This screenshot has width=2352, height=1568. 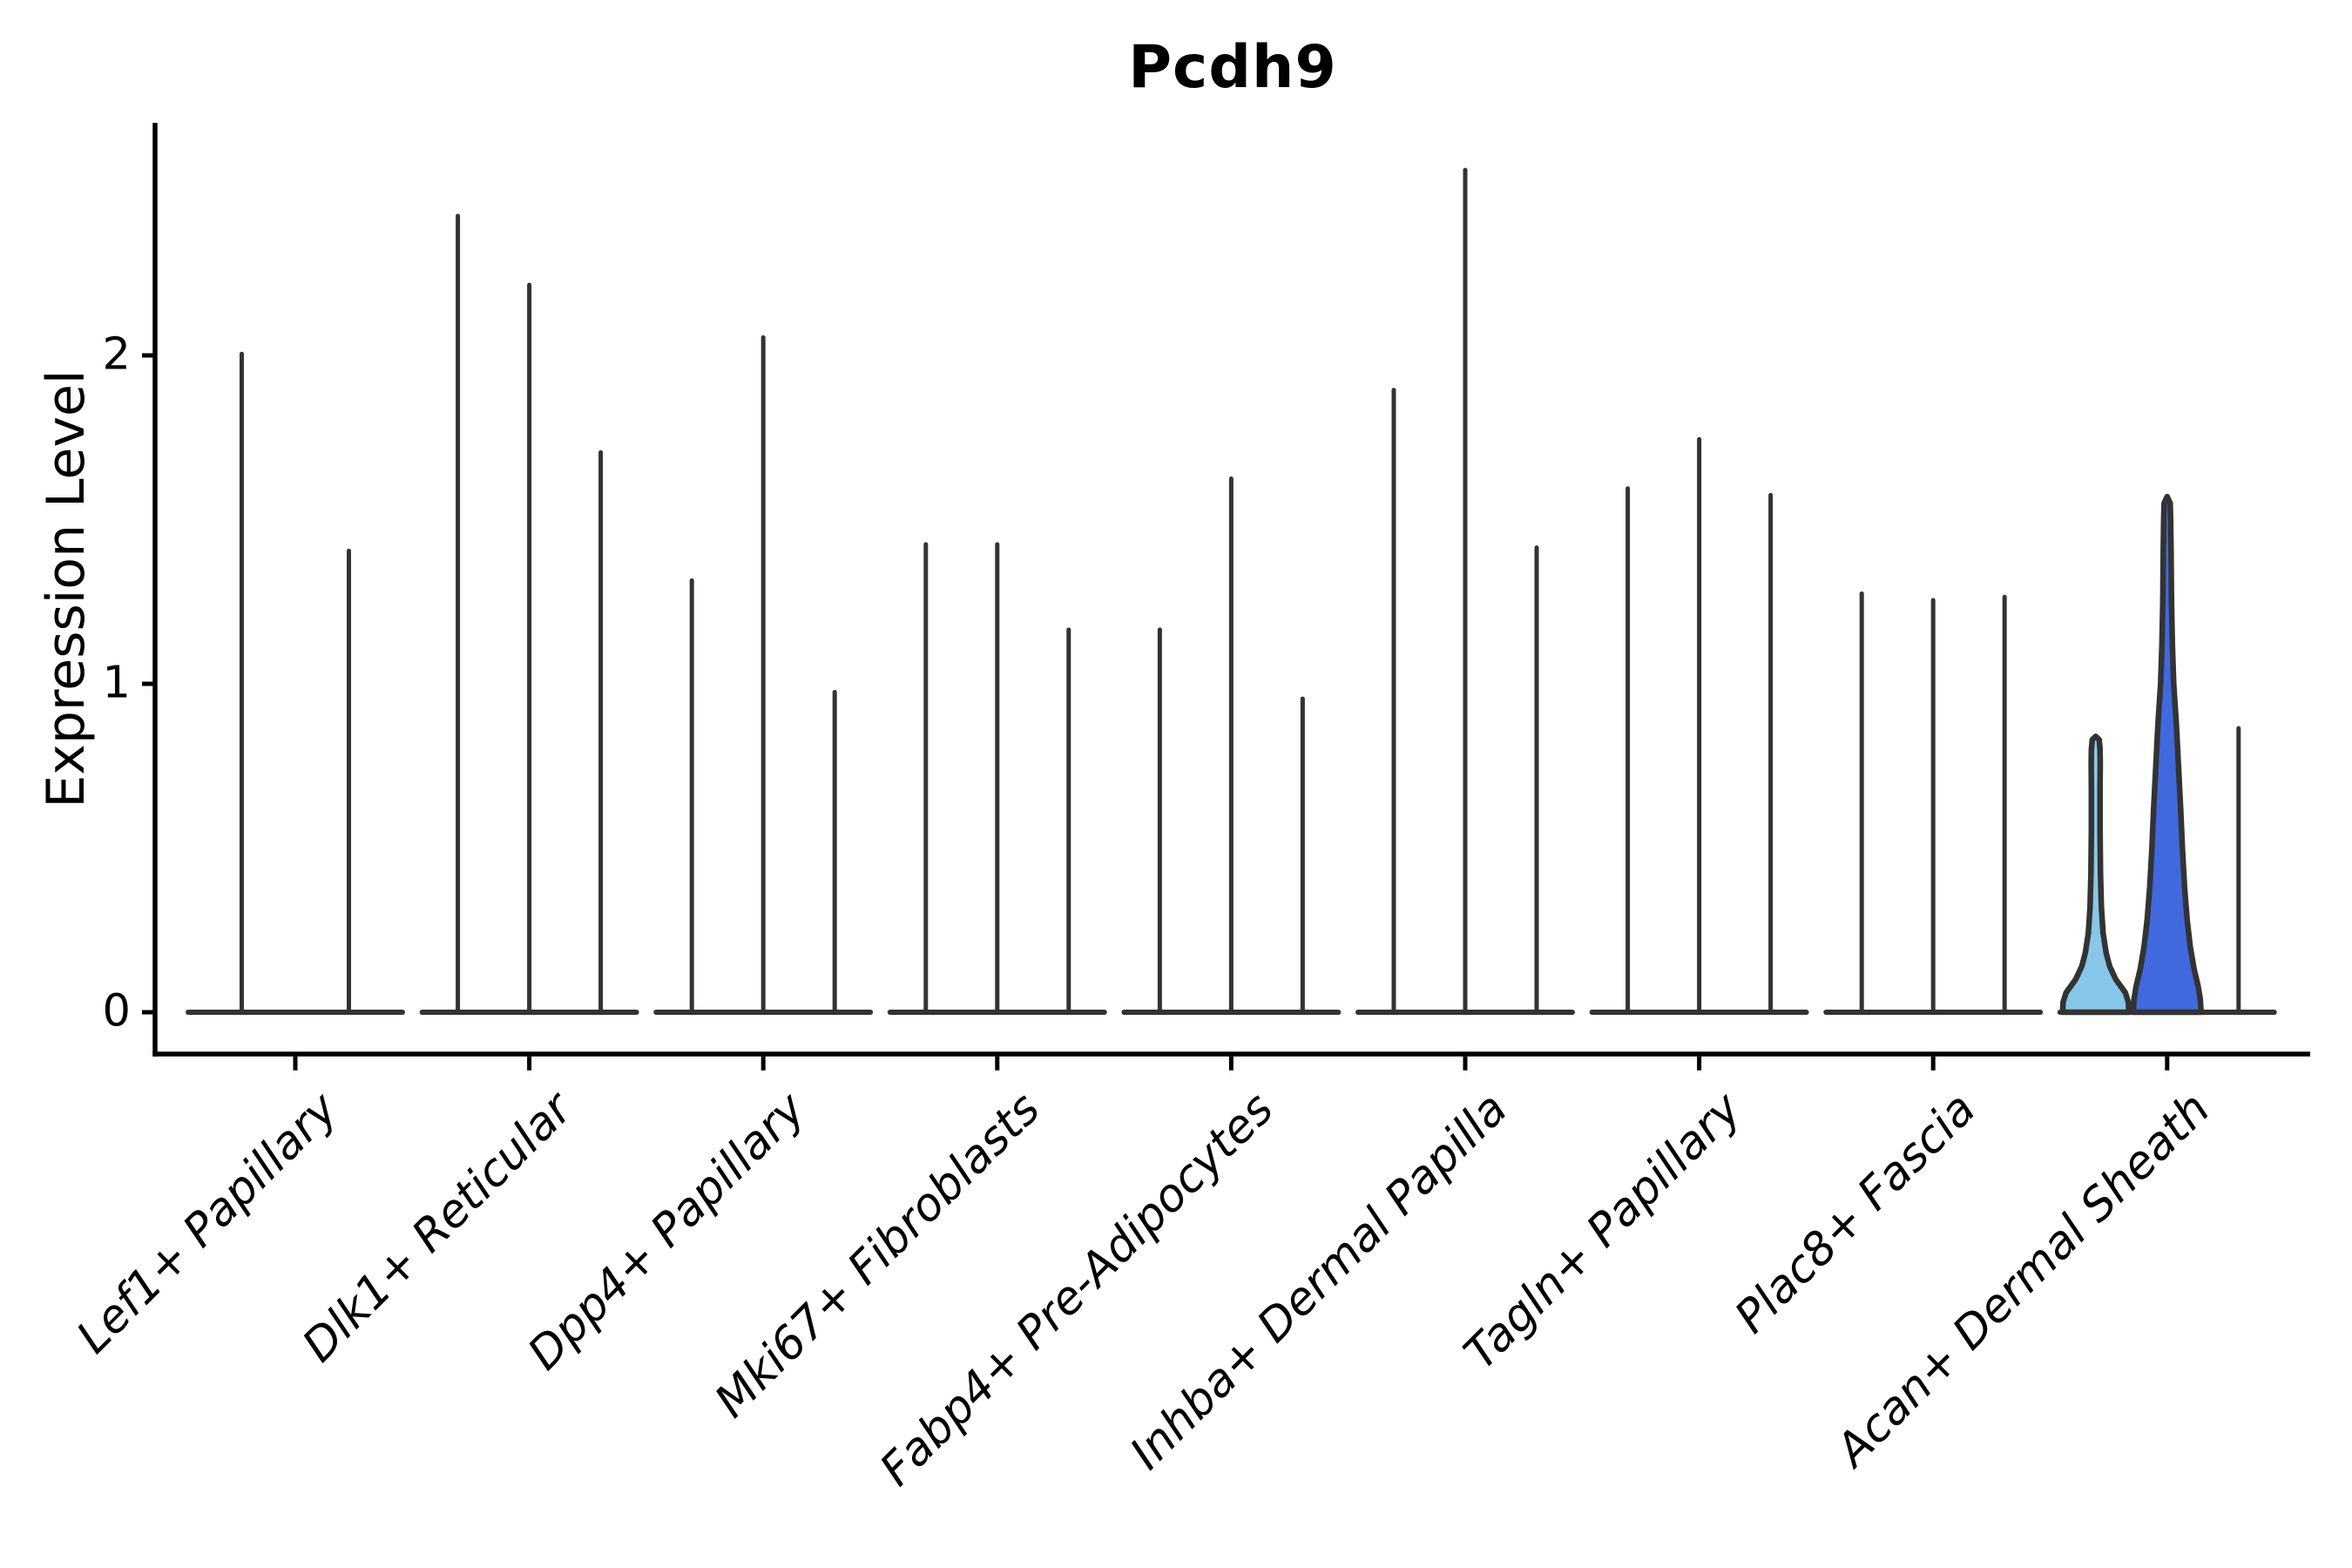 I want to click on y-axis-tick-label: 2, so click(x=116, y=354).